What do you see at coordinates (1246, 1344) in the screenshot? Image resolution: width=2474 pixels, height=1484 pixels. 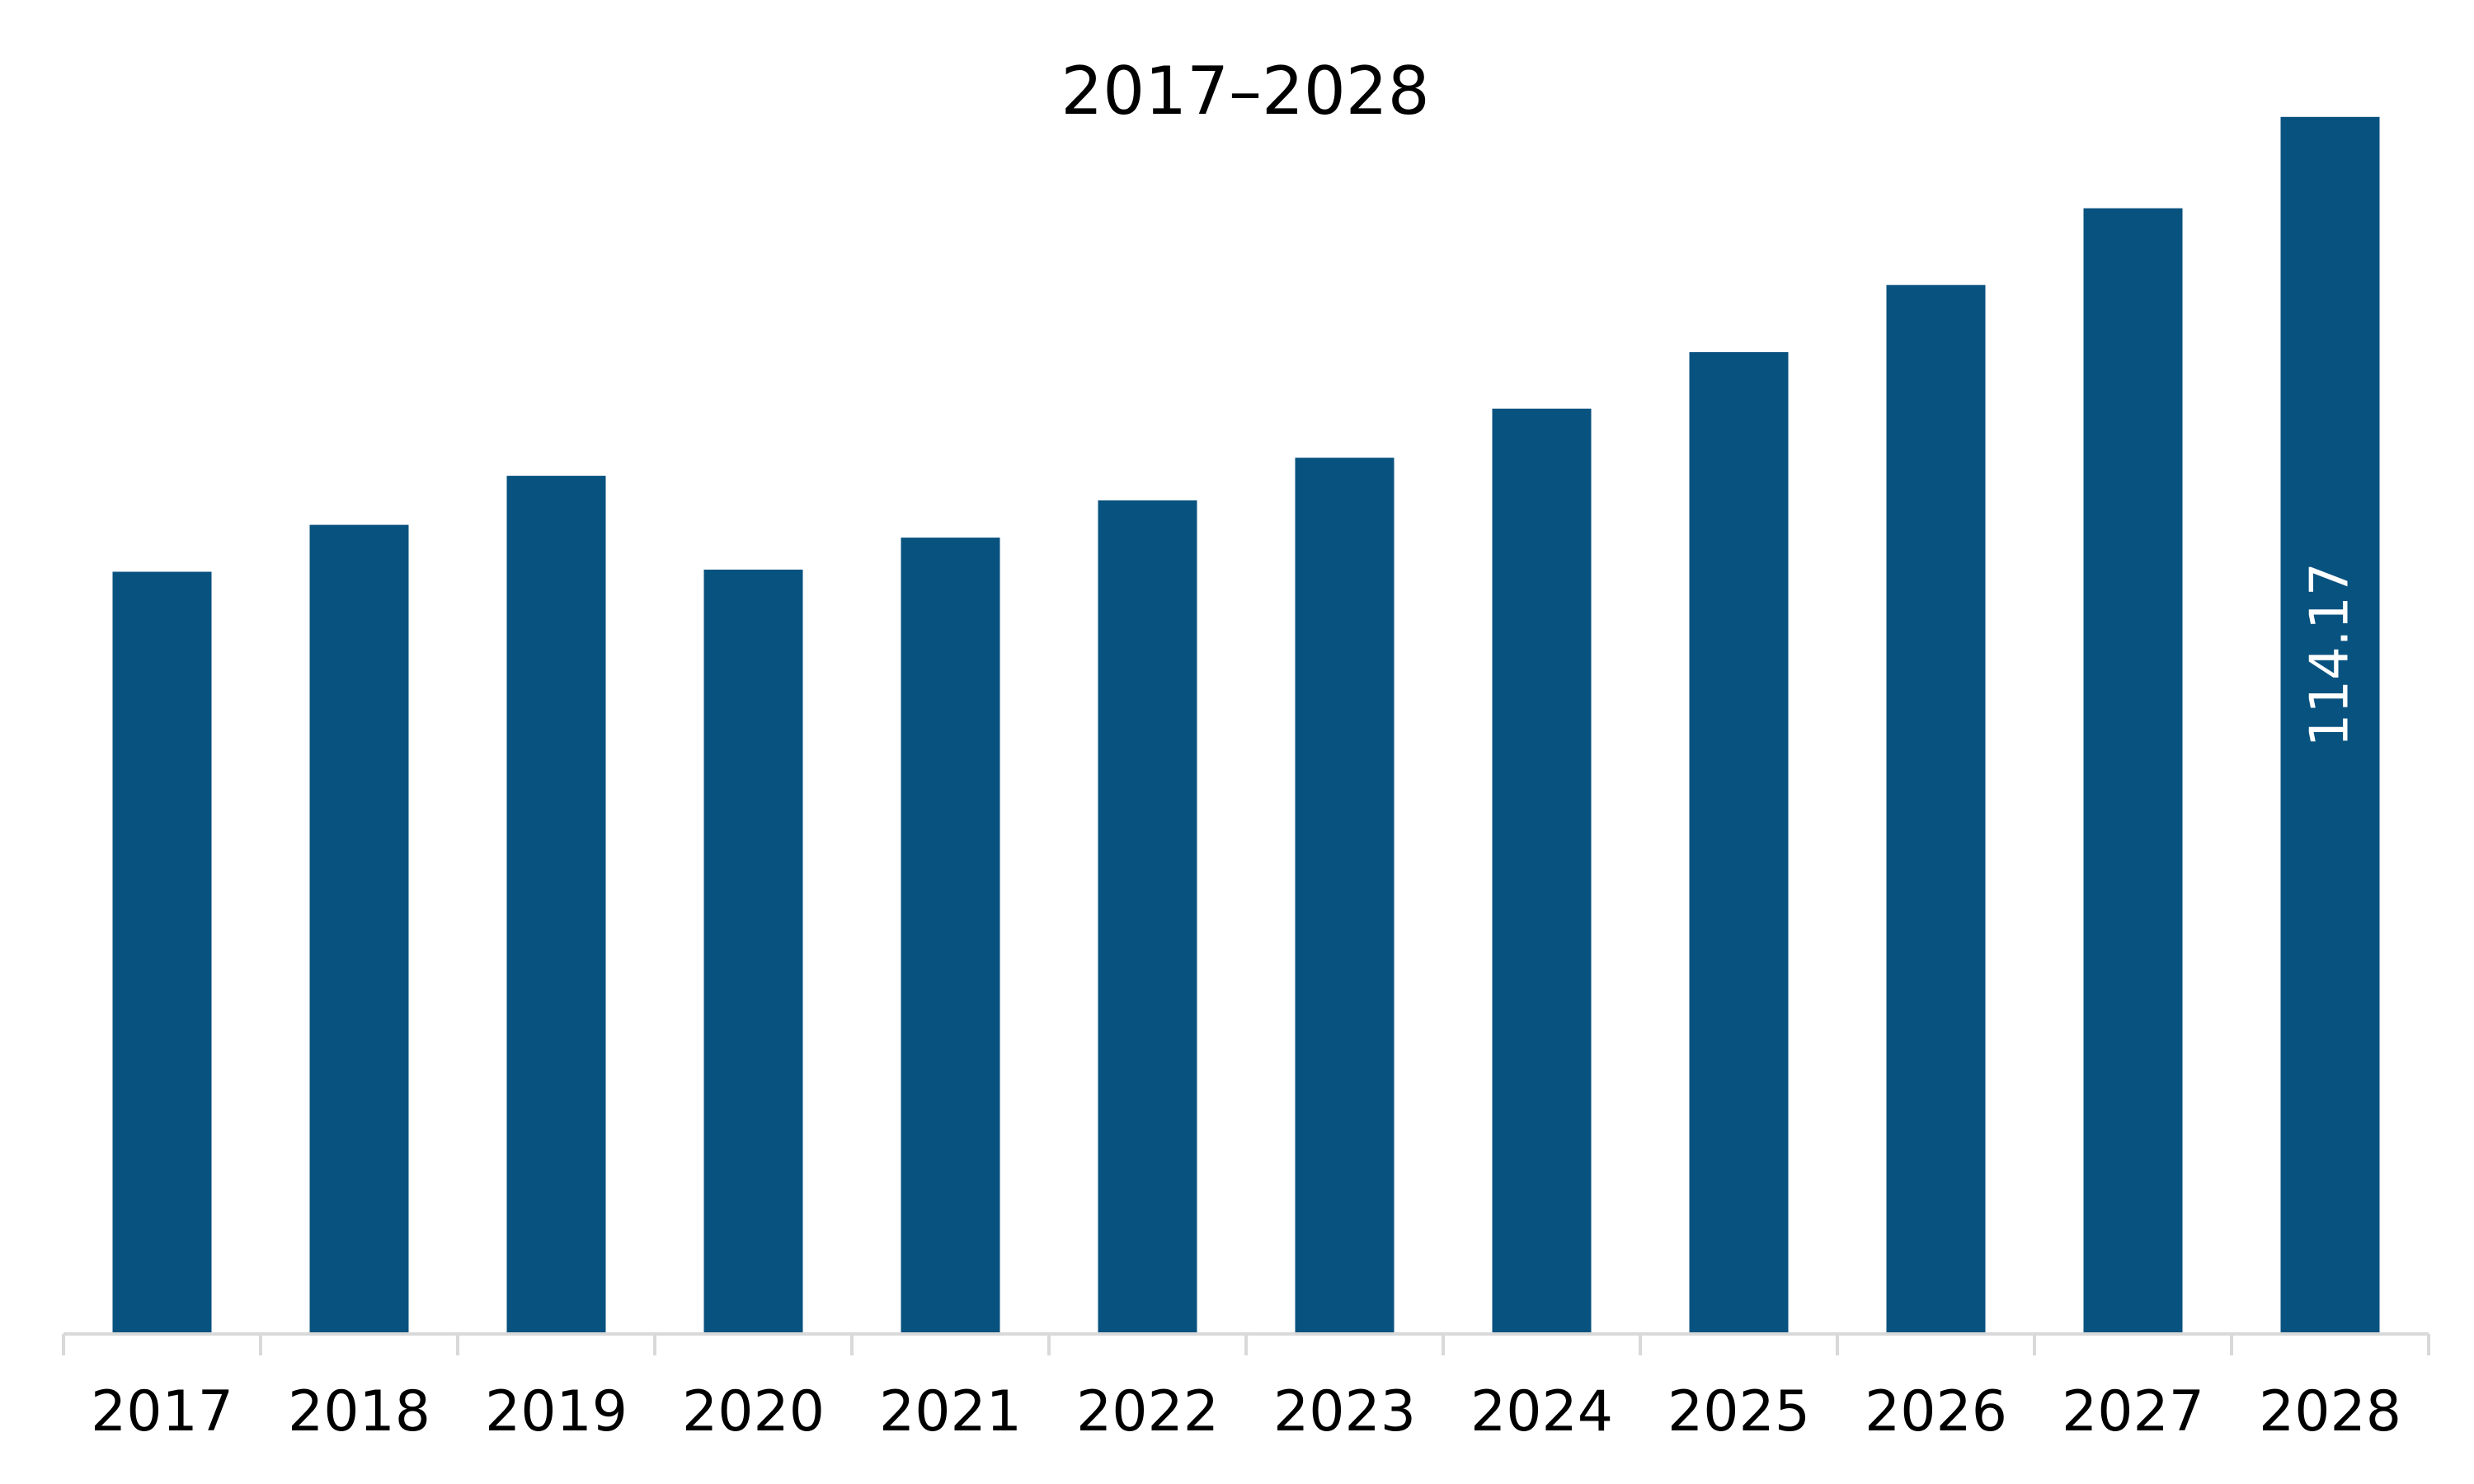 I see `x-axis-ticks` at bounding box center [1246, 1344].